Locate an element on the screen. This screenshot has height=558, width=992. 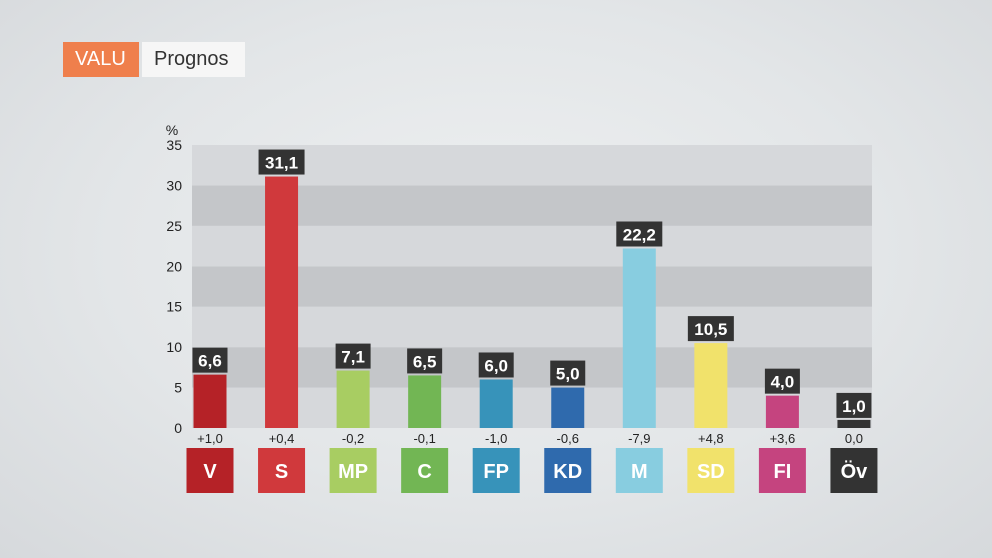
y-tick-label: 25 is located at coordinates (174, 226).